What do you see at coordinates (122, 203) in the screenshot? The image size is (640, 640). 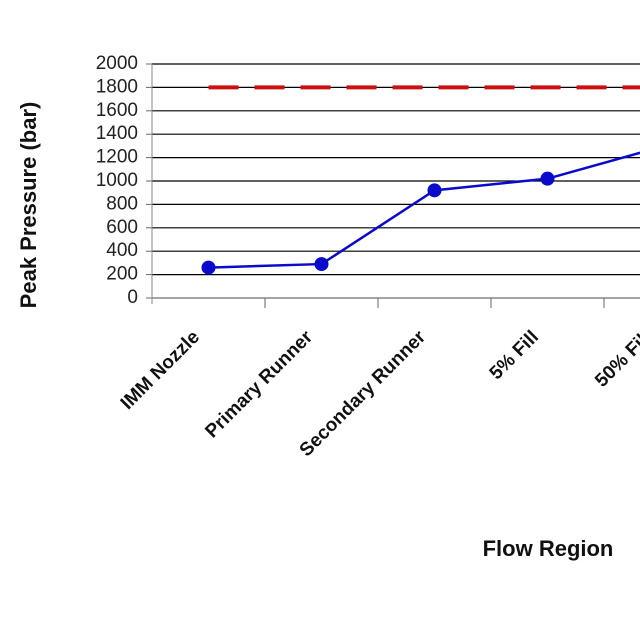 I see `y-tick-label: 800` at bounding box center [122, 203].